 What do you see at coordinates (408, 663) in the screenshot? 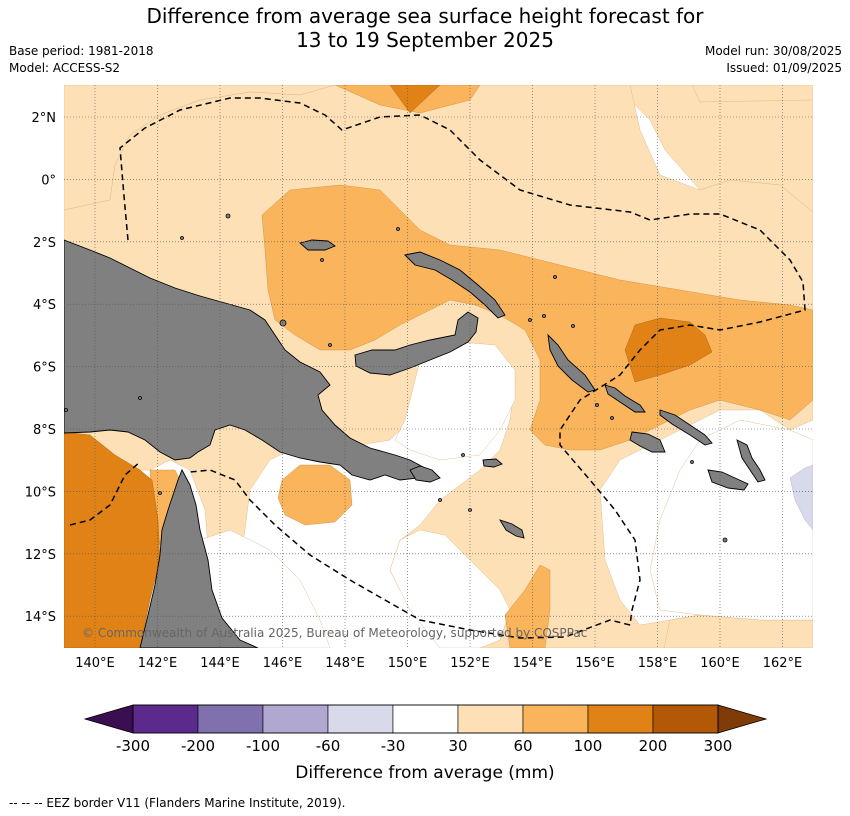
I see `longitude-label: 150°E` at bounding box center [408, 663].